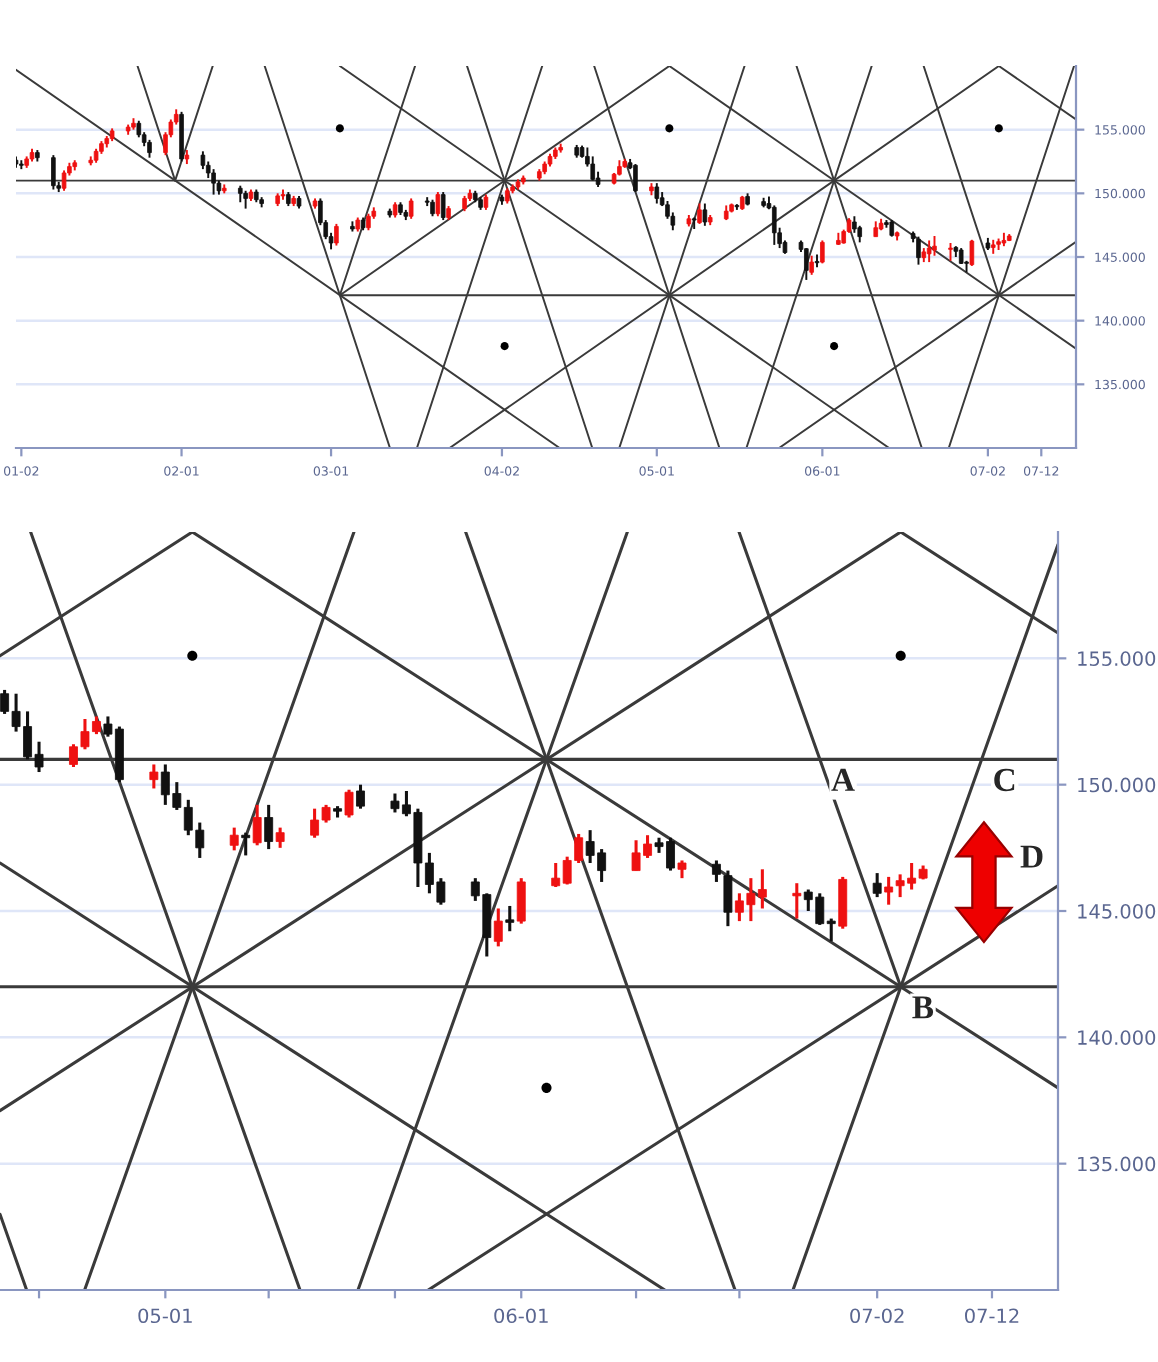  Describe the element at coordinates (1117, 785) in the screenshot. I see `y-tick-label: 150.000` at that location.